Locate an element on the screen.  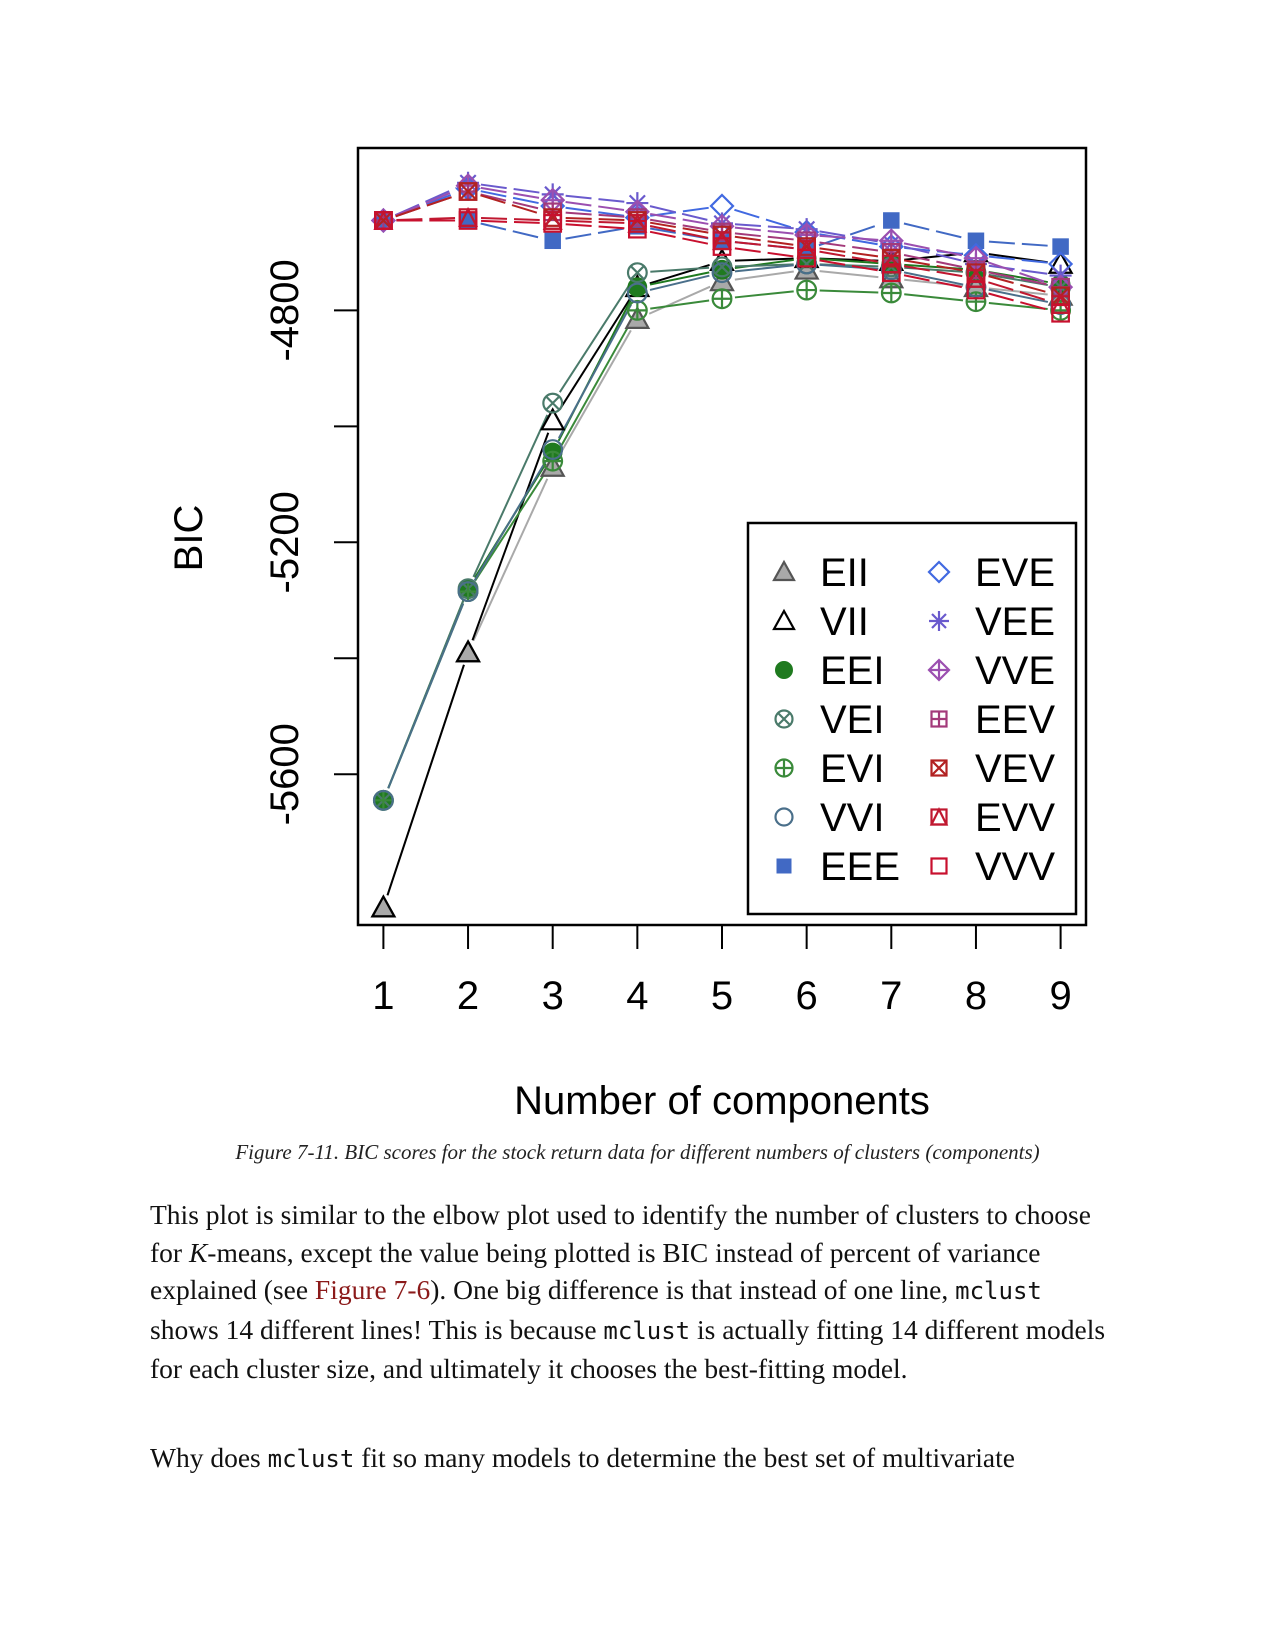
legend-box is located at coordinates (912, 718).